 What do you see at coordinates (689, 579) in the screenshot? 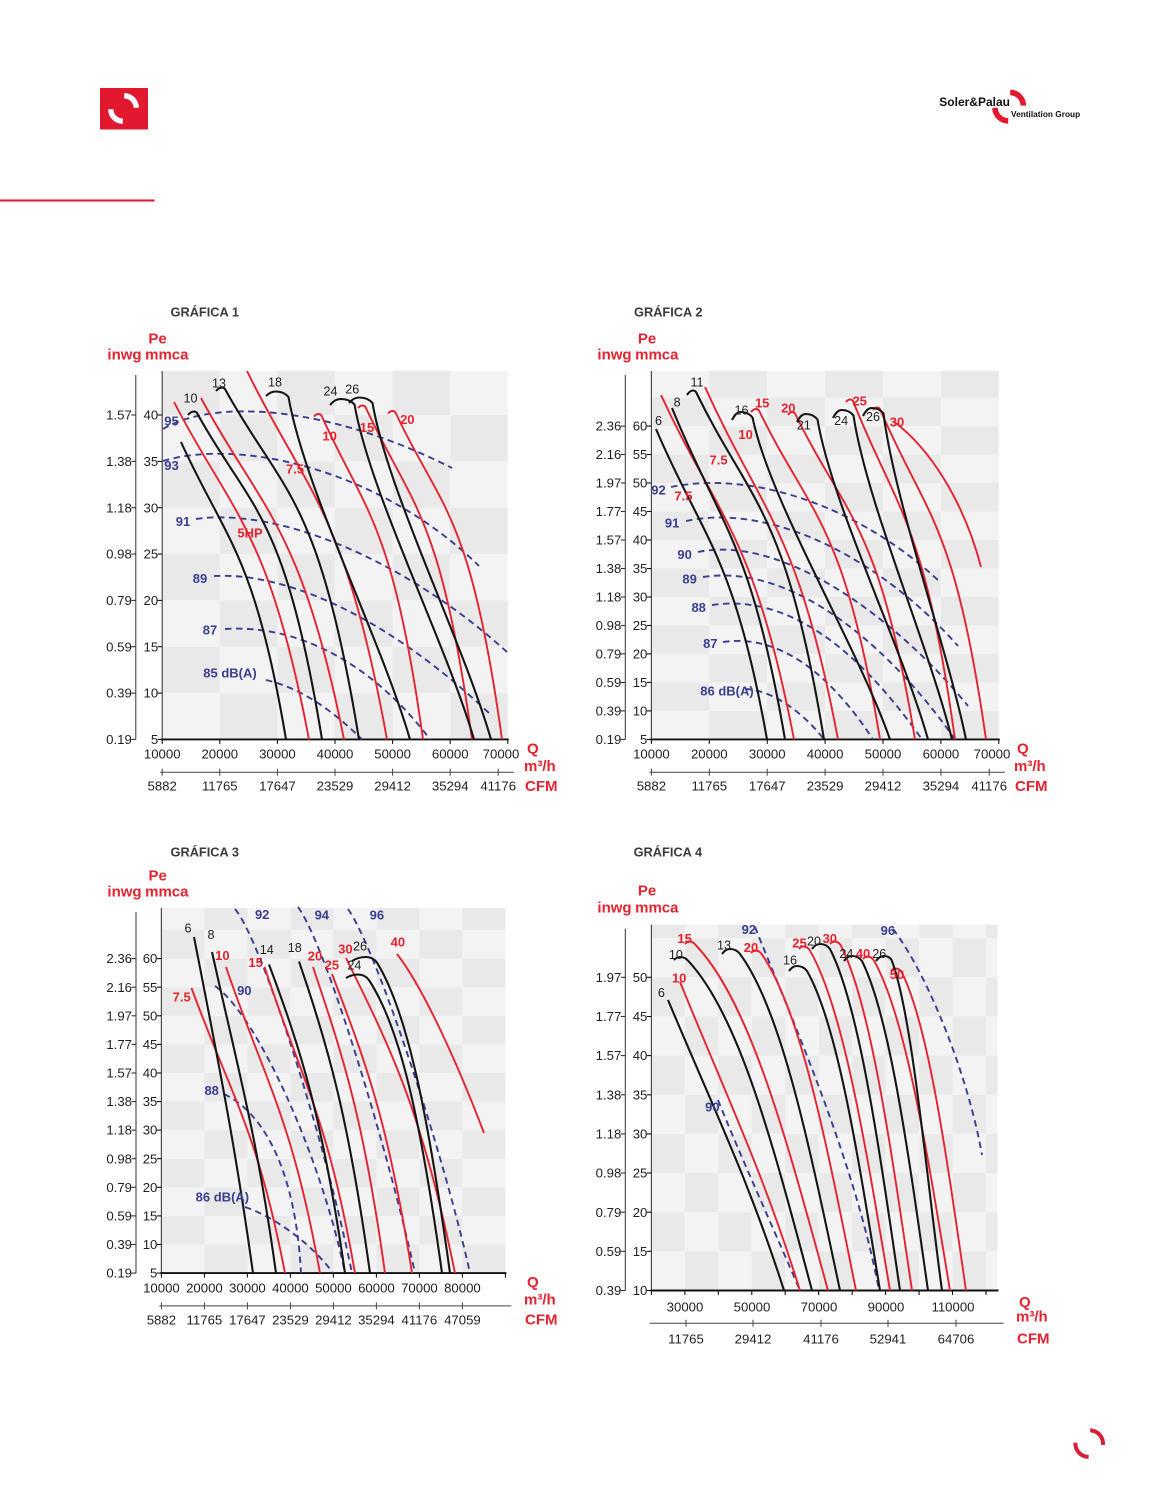
I see `svg-text: 89` at bounding box center [689, 579].